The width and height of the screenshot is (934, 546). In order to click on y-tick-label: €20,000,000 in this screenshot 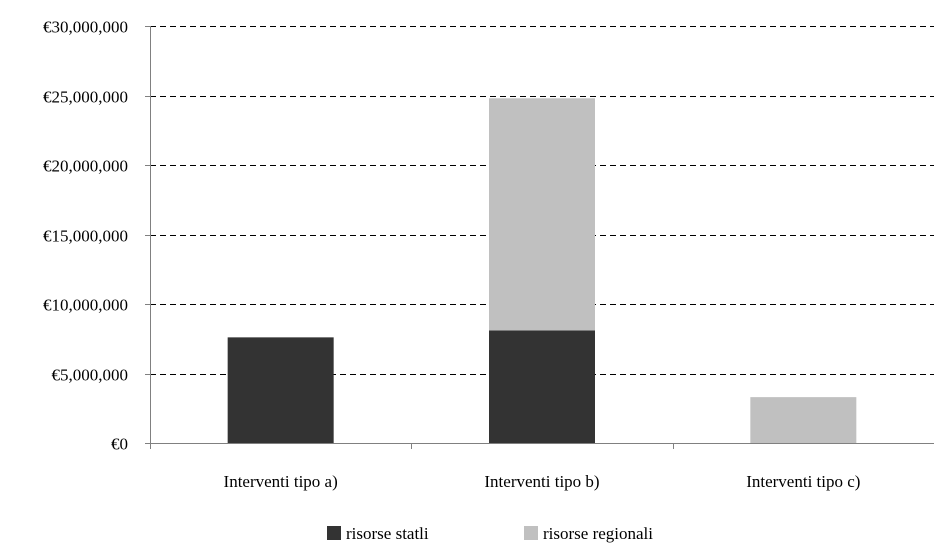, I will do `click(85, 166)`.